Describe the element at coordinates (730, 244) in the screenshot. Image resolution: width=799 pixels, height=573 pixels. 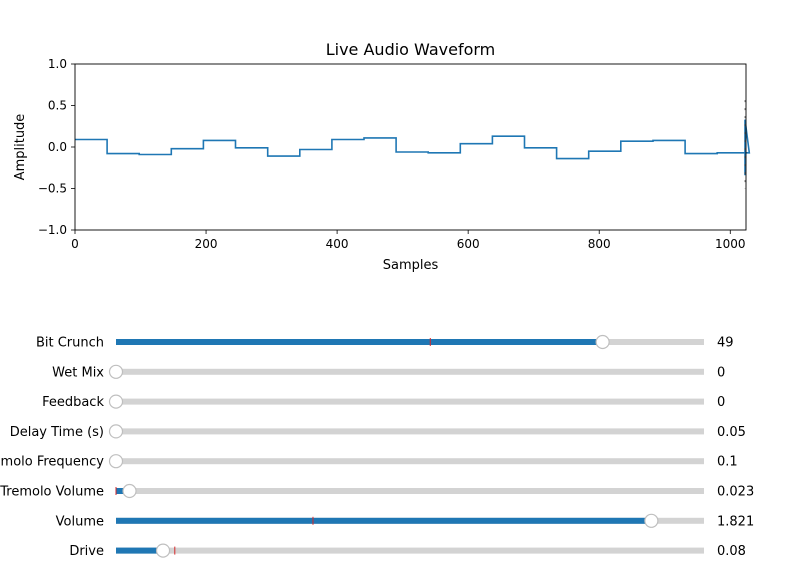
I see `x-tick-label: 1000` at that location.